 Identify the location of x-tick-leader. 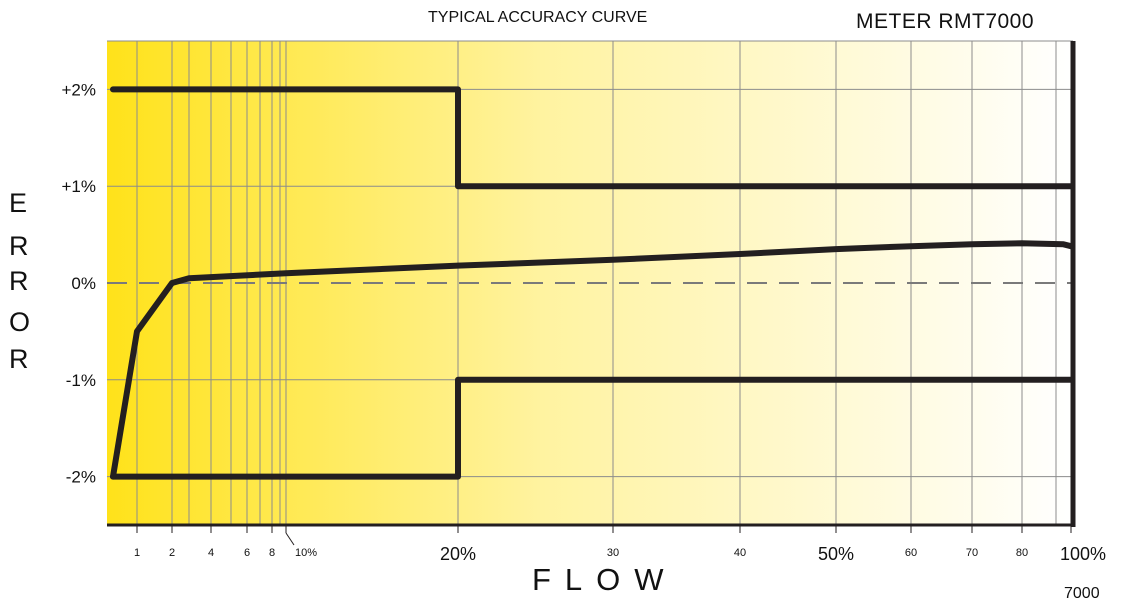
(290, 539).